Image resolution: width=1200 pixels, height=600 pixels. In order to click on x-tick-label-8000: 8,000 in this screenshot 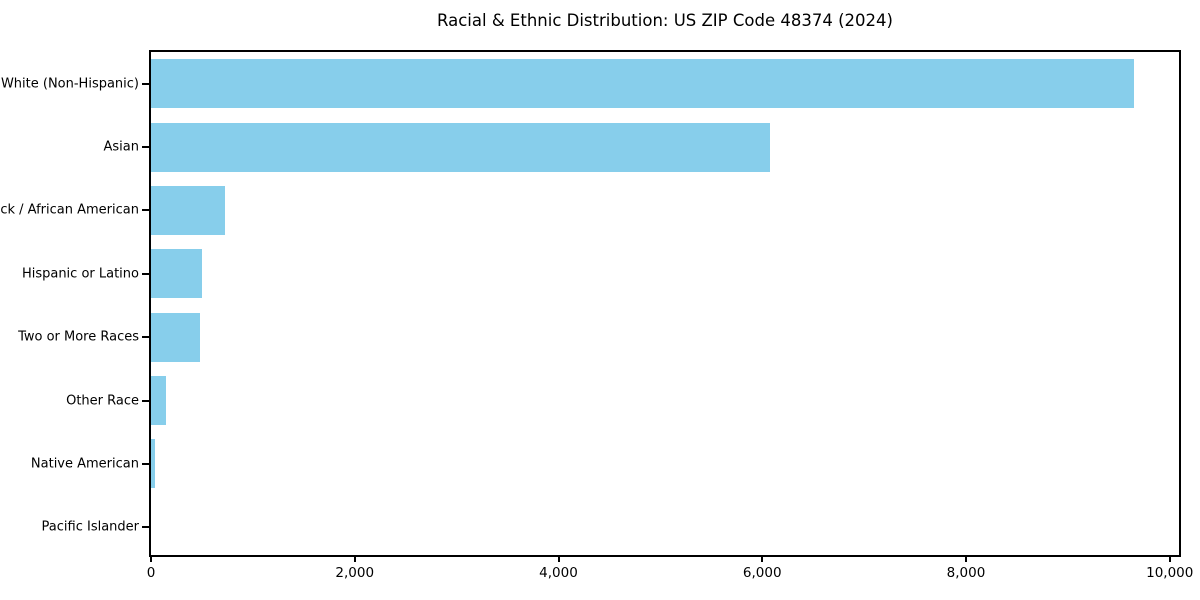, I will do `click(966, 573)`.